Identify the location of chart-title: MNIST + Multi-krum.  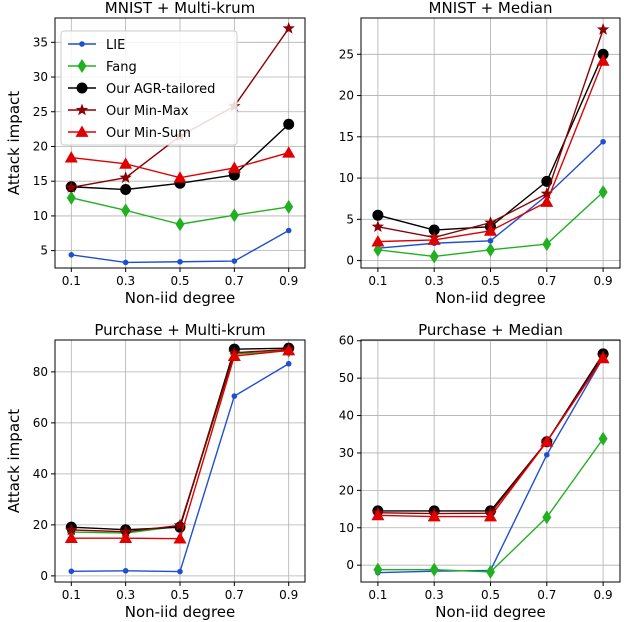
(180, 8).